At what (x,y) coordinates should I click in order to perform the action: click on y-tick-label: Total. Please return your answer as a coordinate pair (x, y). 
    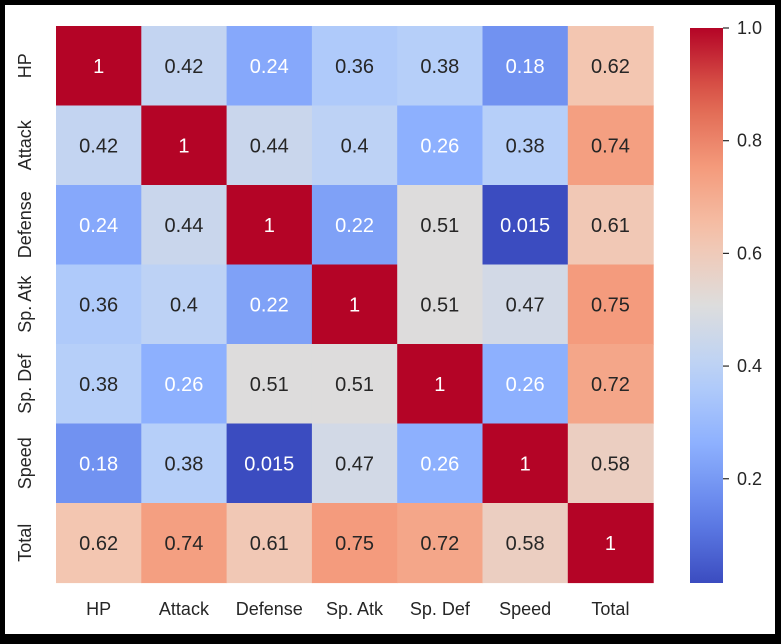
    Looking at the image, I should click on (25, 543).